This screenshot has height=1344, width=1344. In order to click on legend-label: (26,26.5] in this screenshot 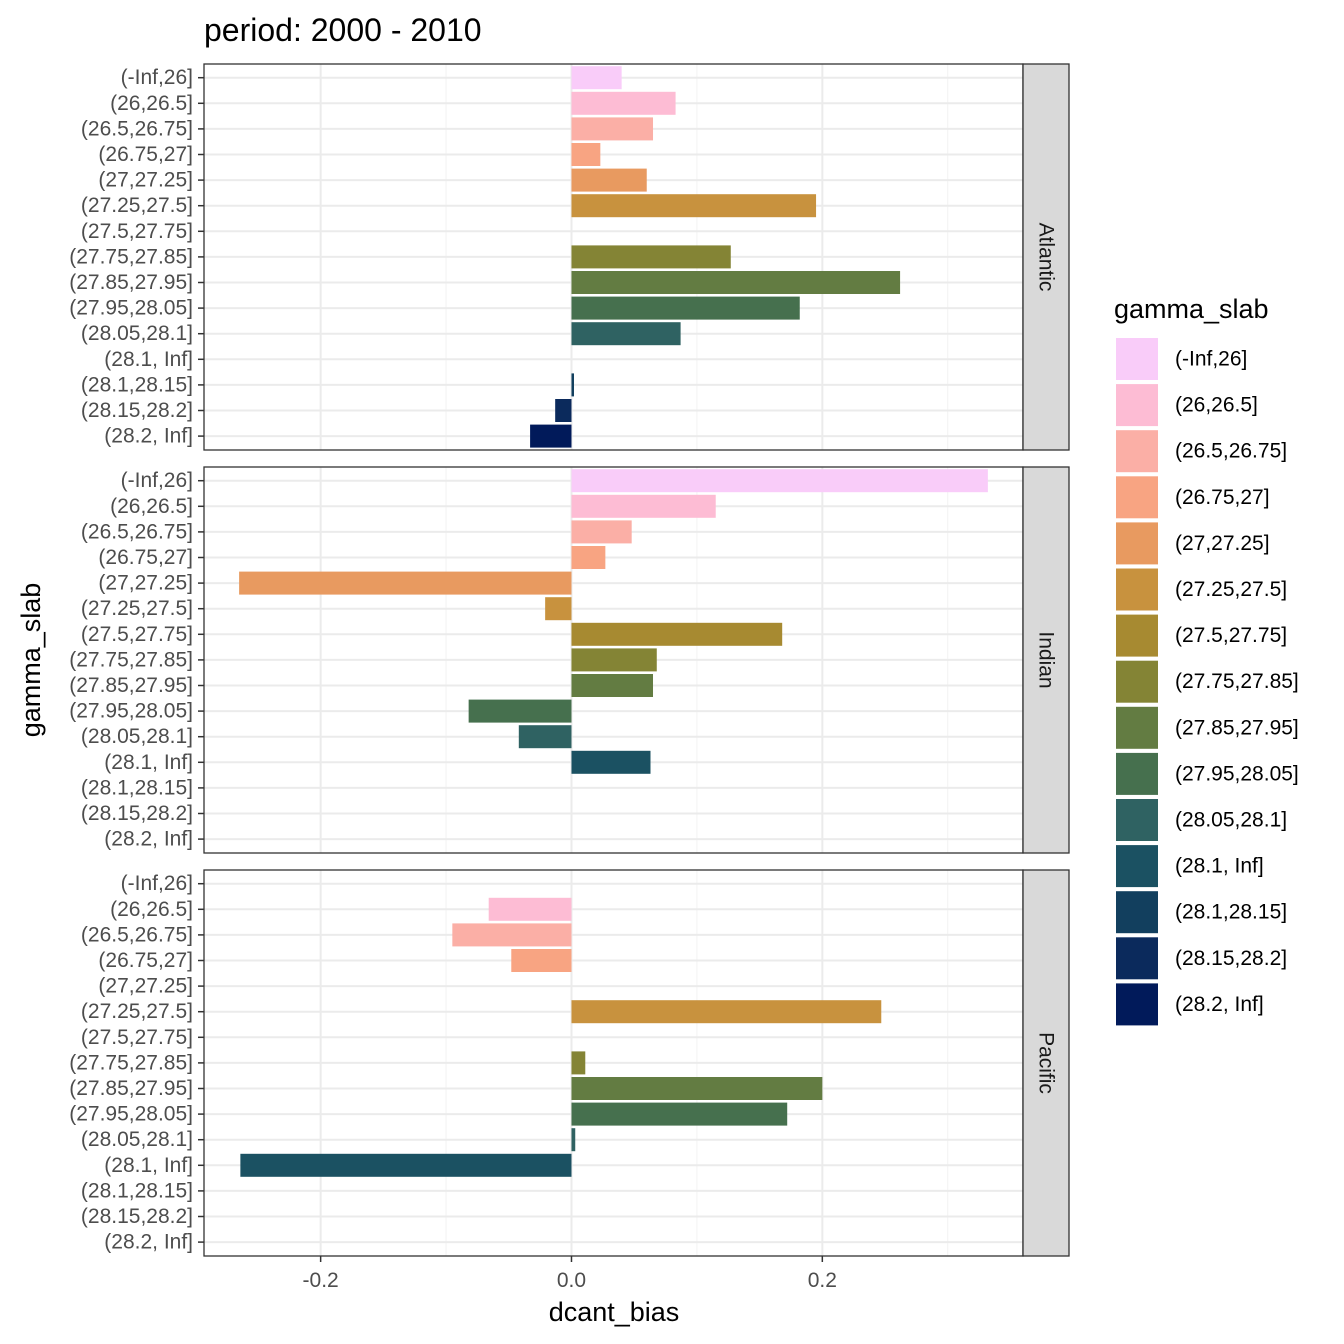, I will do `click(1216, 405)`.